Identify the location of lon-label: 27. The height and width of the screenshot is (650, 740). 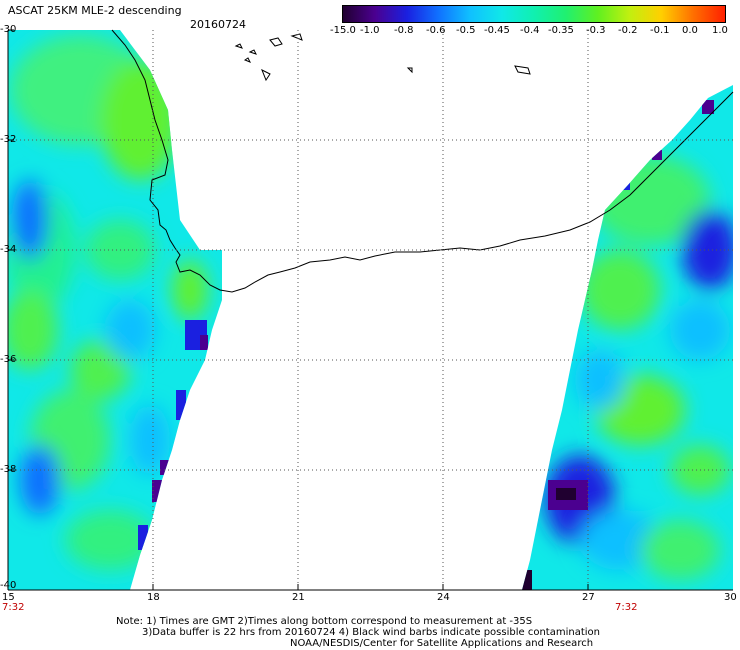
(588, 597).